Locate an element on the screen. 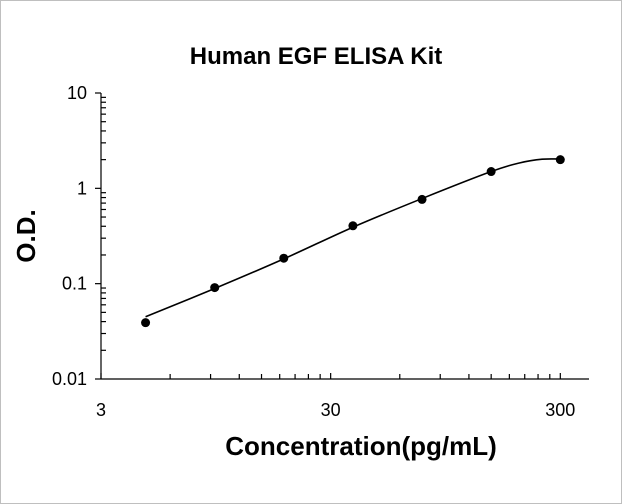 Image resolution: width=622 pixels, height=504 pixels. y-tick-label: 0.01 is located at coordinates (69, 379).